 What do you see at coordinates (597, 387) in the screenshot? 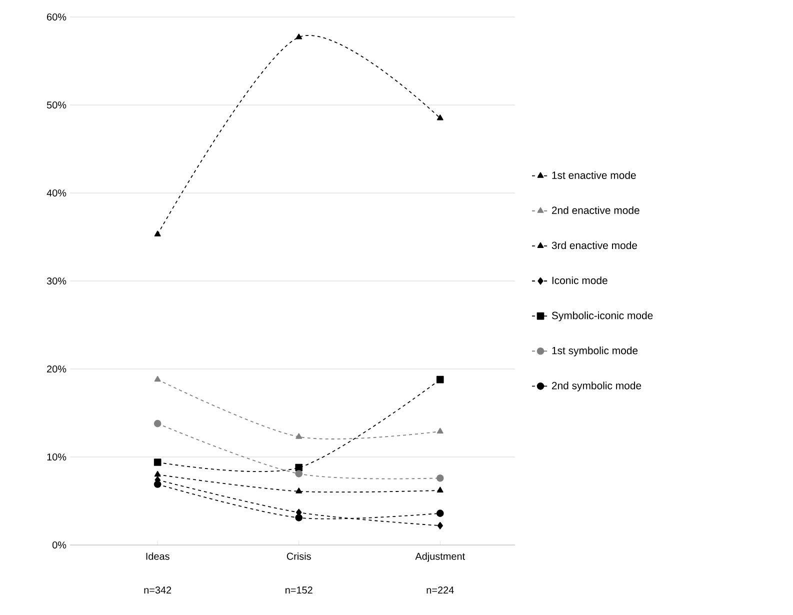
I see `legend-label: 2nd symbolic mode` at bounding box center [597, 387].